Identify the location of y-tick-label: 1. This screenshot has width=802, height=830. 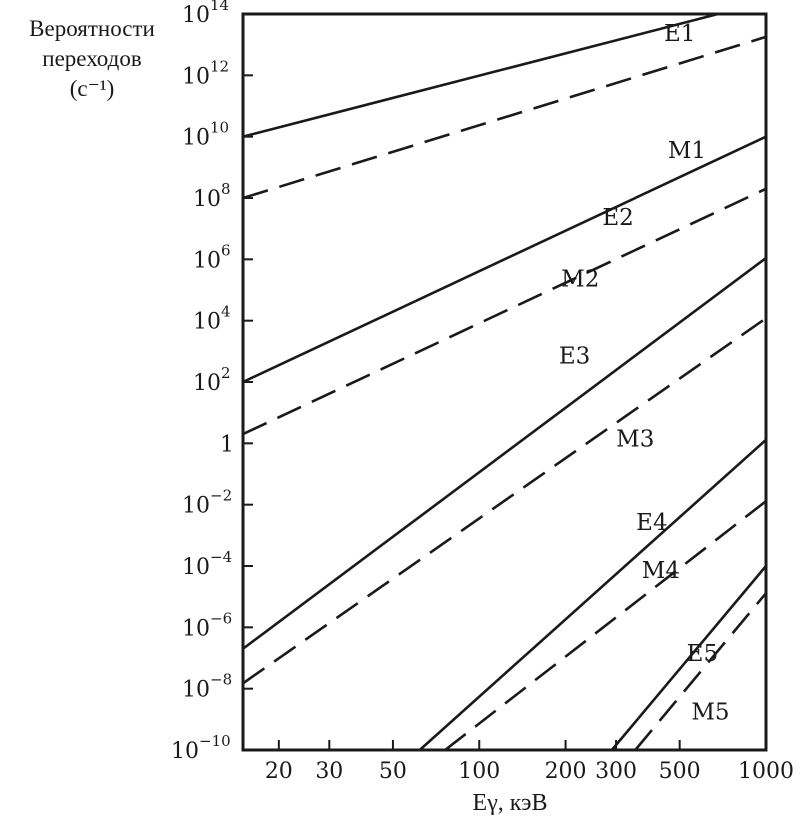
(227, 444).